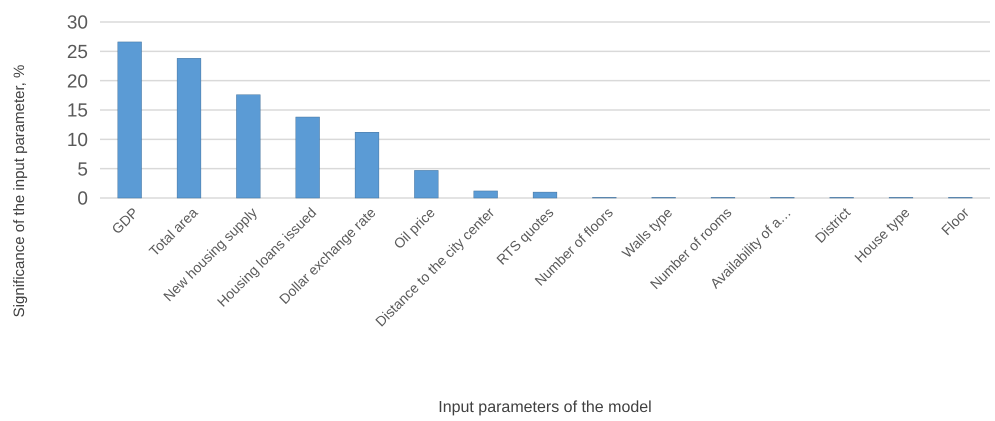 The image size is (995, 421). I want to click on y-tick-label: 0, so click(82, 199).